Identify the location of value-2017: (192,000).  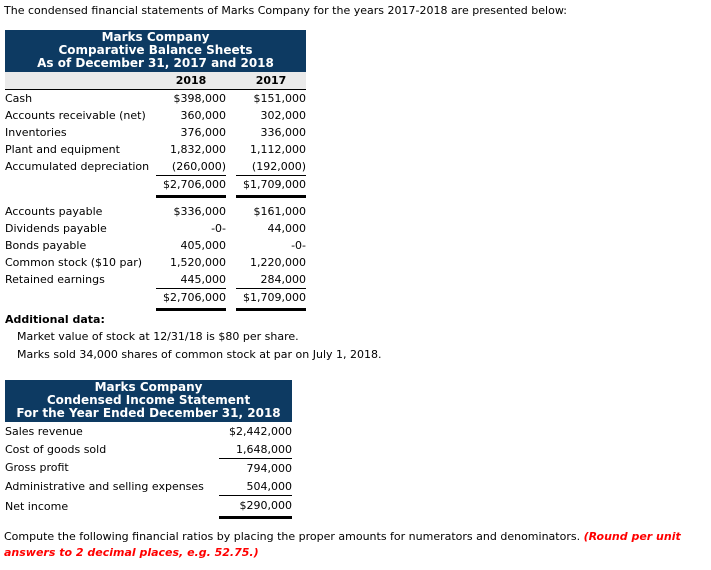
(278, 166).